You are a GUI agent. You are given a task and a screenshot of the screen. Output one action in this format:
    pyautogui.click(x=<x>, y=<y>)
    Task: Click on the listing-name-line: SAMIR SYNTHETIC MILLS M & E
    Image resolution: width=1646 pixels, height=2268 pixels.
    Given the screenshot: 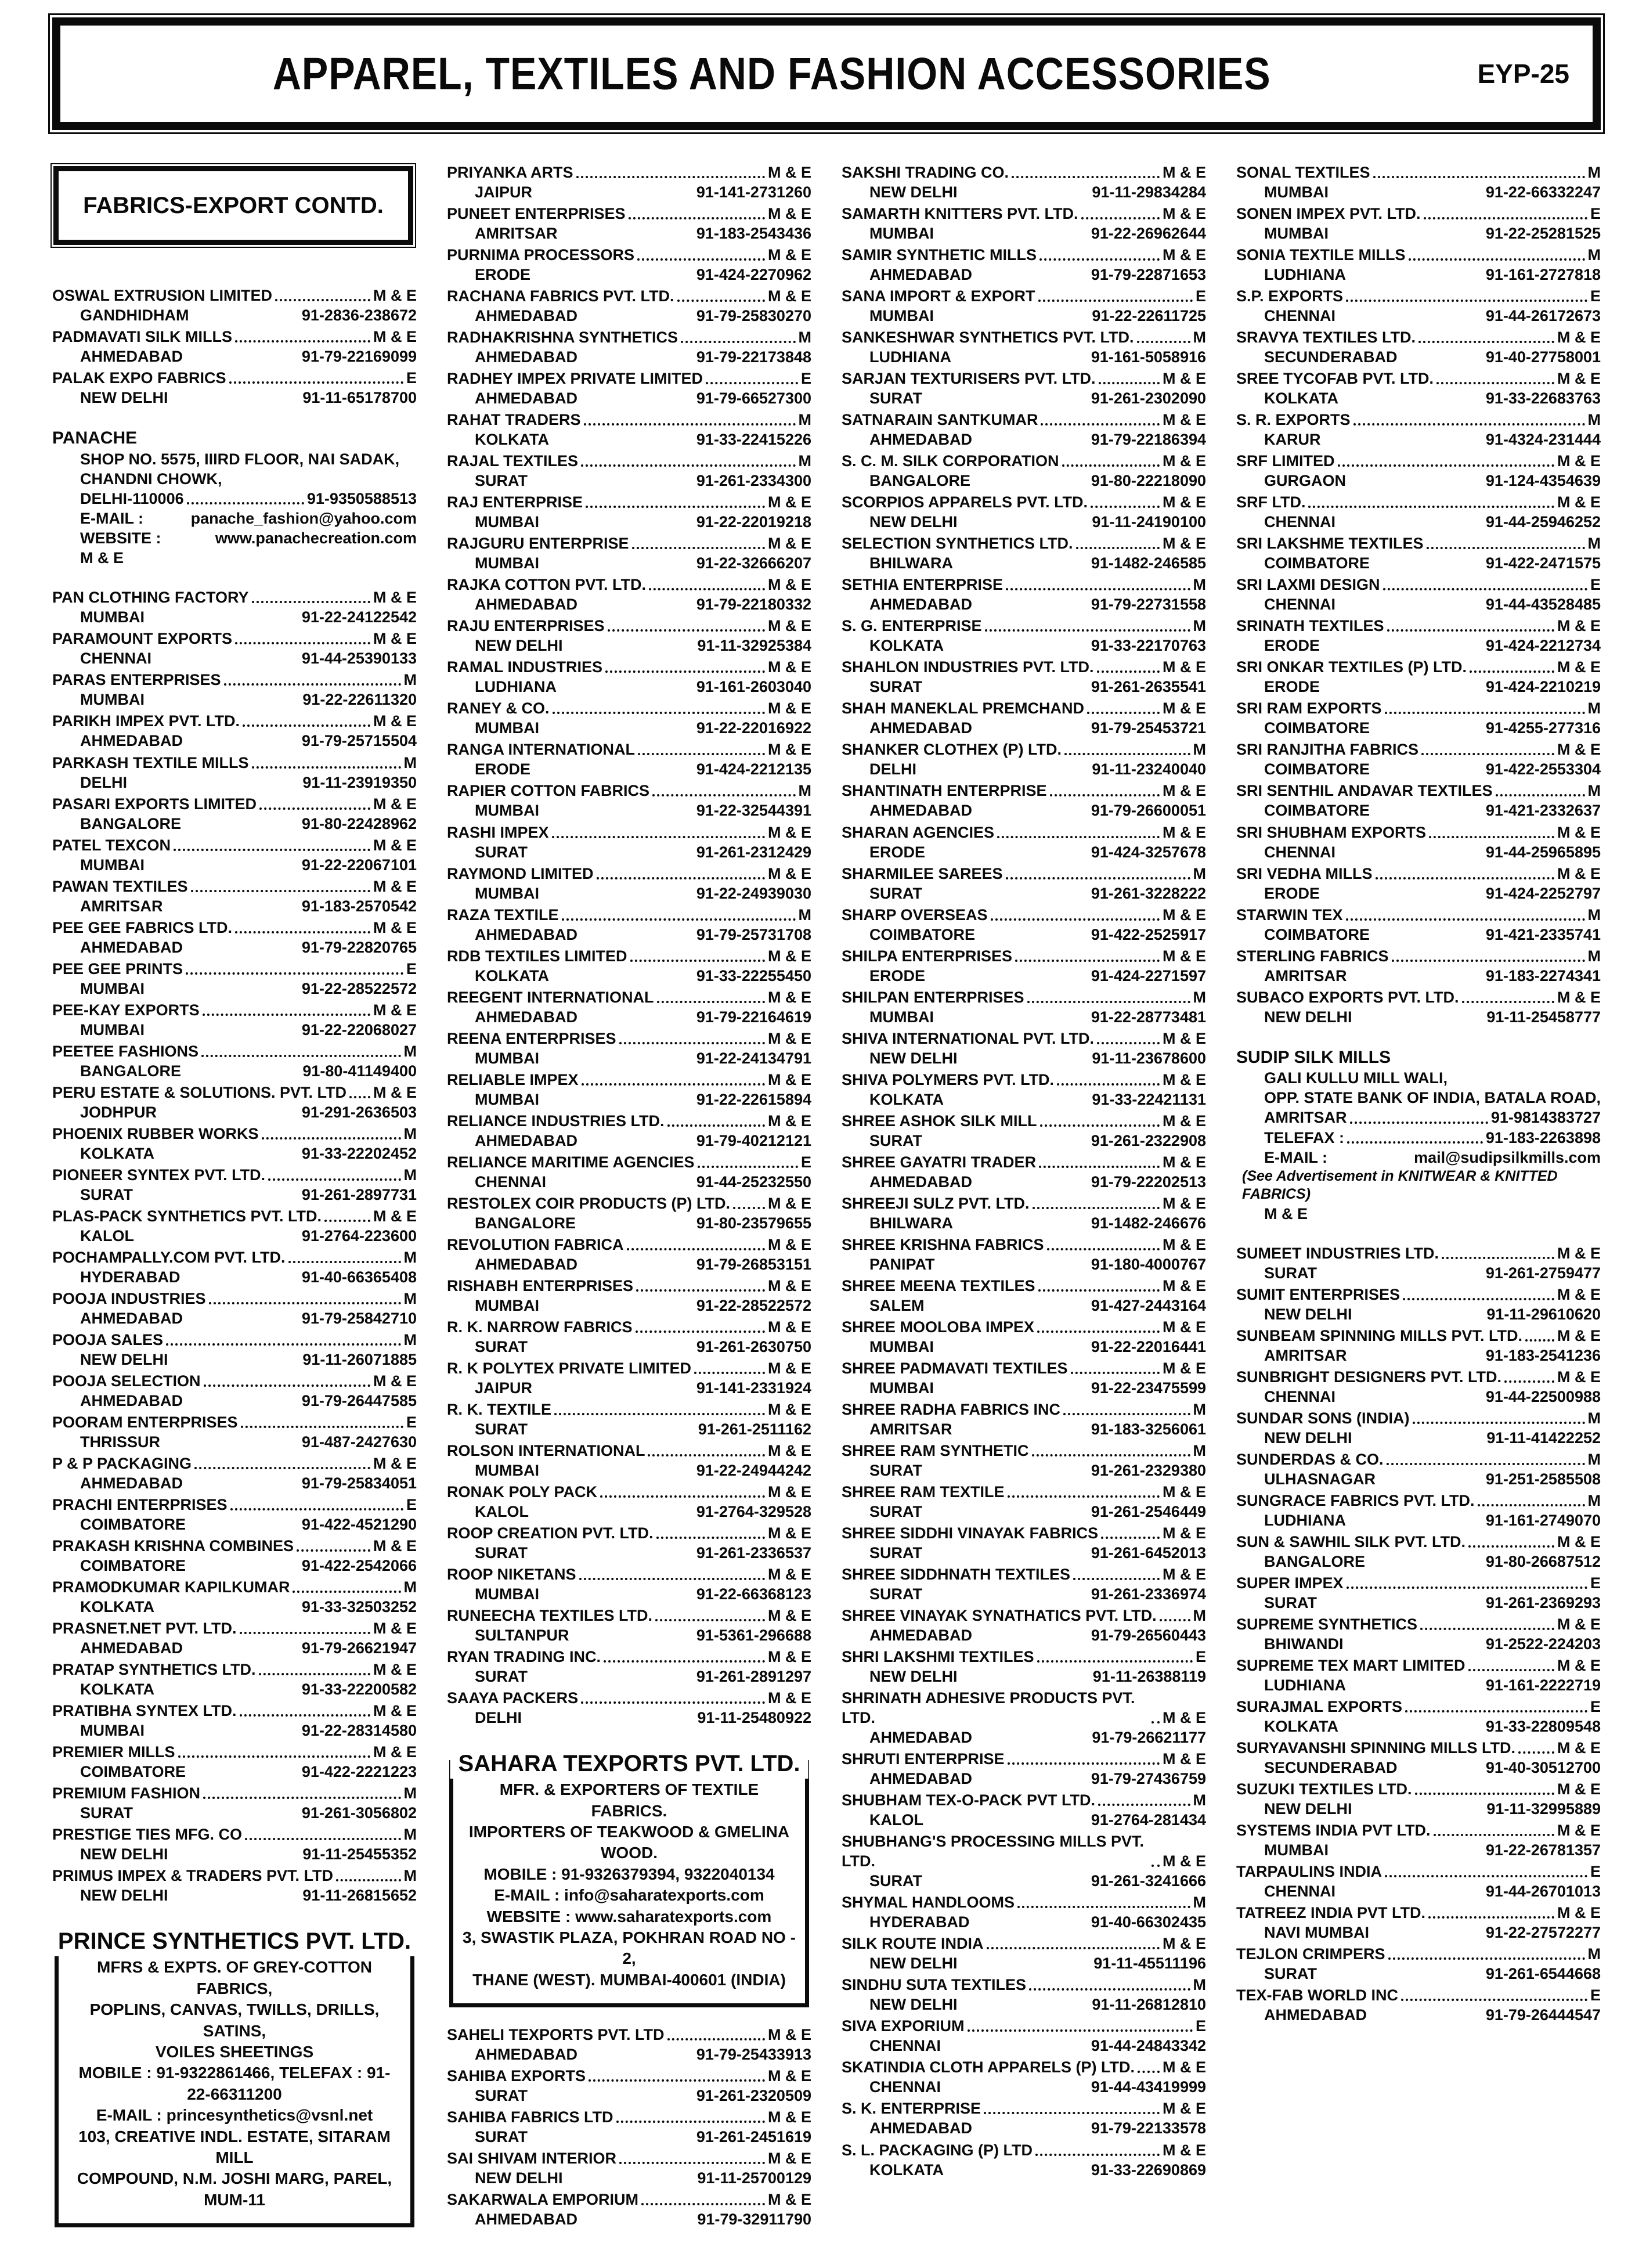 What is the action you would take?
    pyautogui.click(x=1024, y=255)
    